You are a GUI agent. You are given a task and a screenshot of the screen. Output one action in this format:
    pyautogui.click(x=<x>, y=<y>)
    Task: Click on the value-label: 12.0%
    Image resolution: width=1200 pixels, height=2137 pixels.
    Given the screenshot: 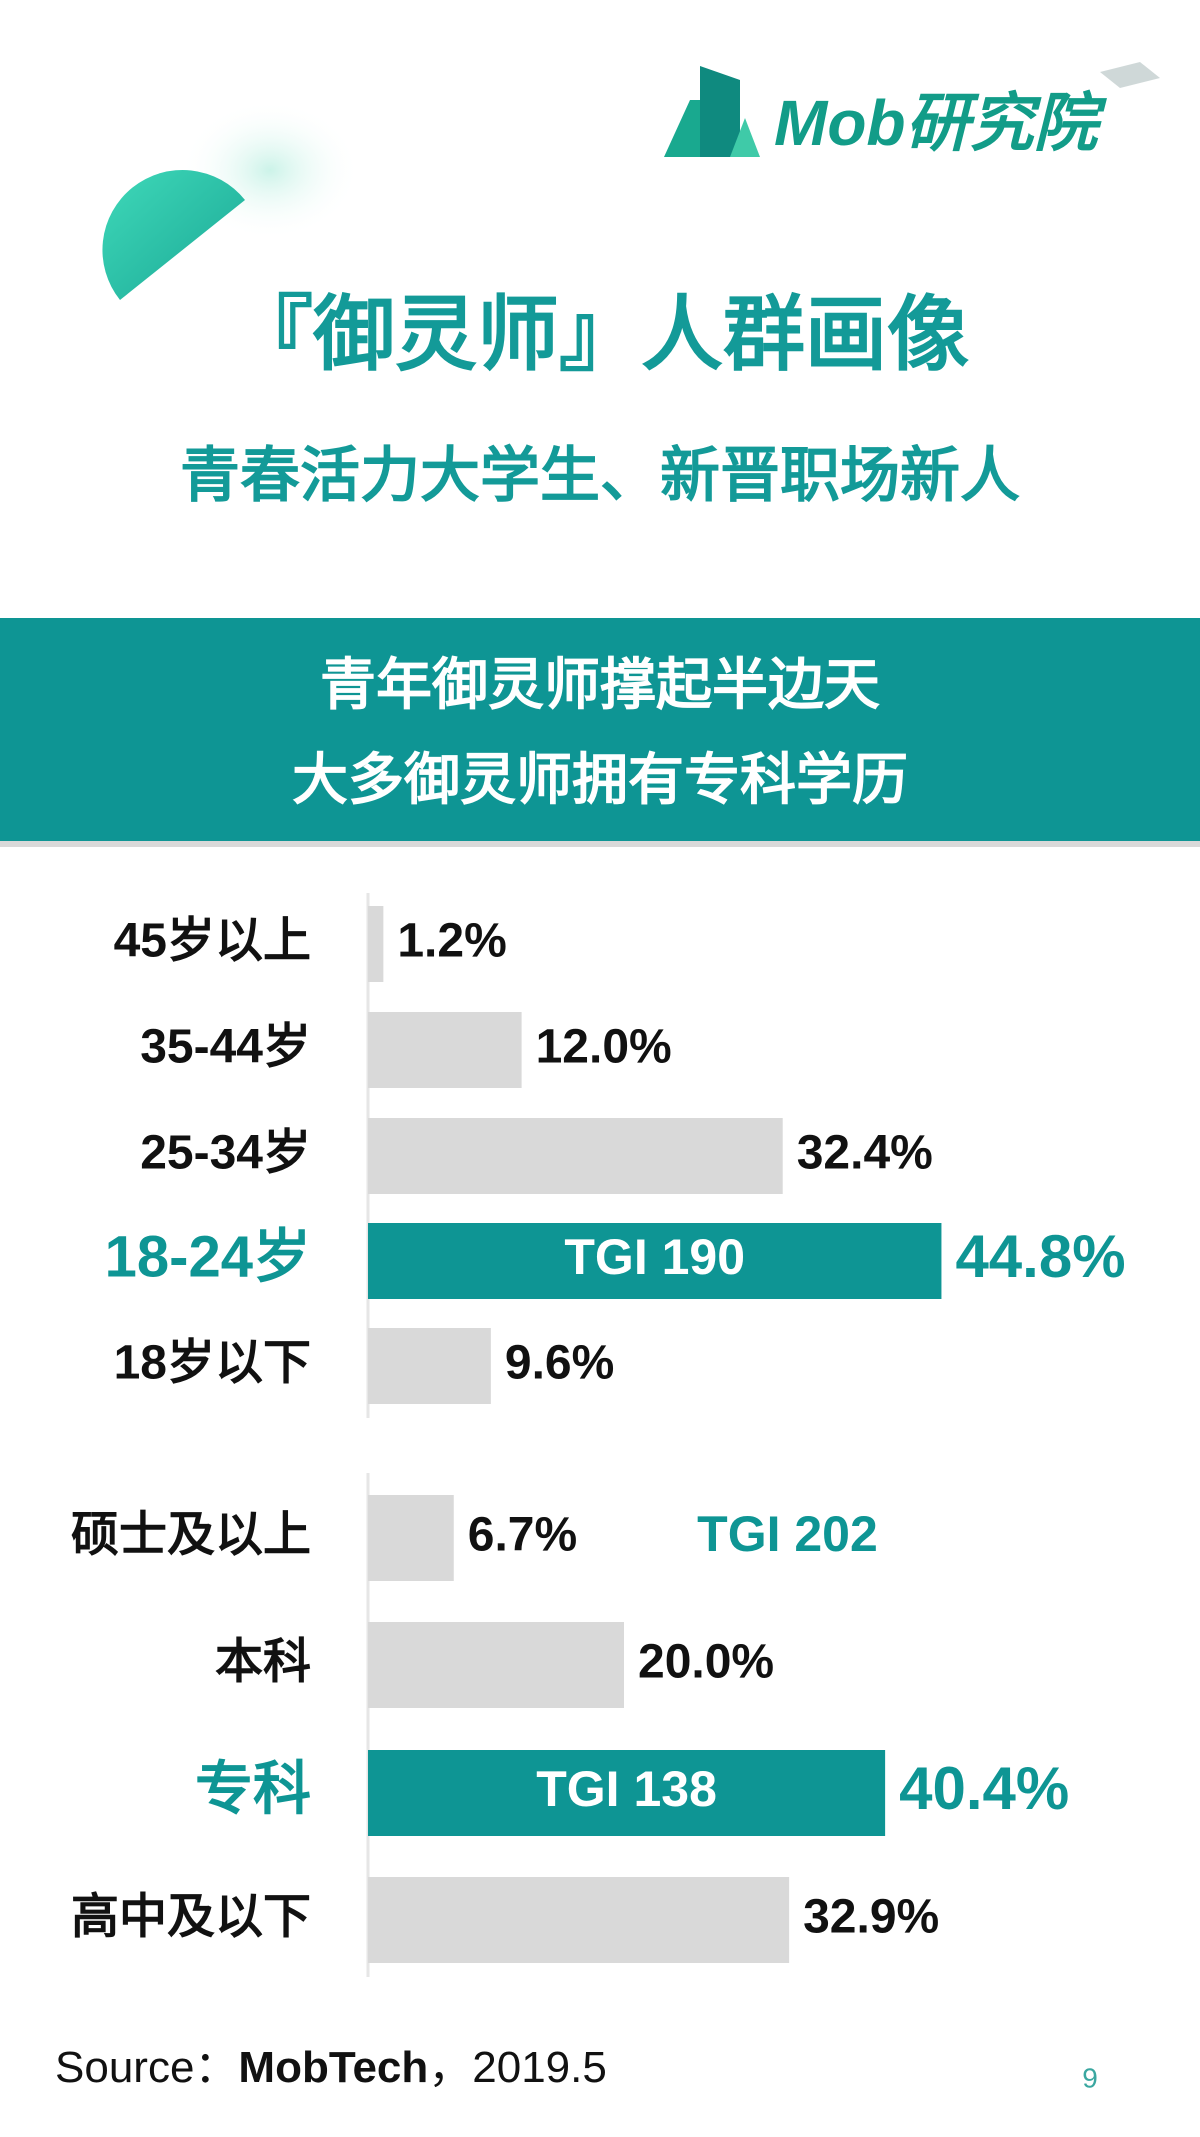 What is the action you would take?
    pyautogui.click(x=604, y=1047)
    